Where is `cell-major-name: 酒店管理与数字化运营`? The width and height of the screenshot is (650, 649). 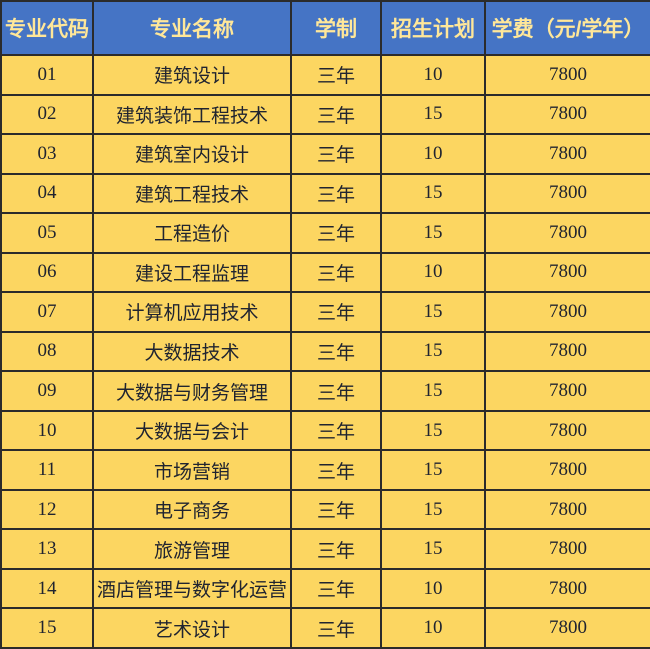 cell-major-name: 酒店管理与数字化运营 is located at coordinates (192, 588).